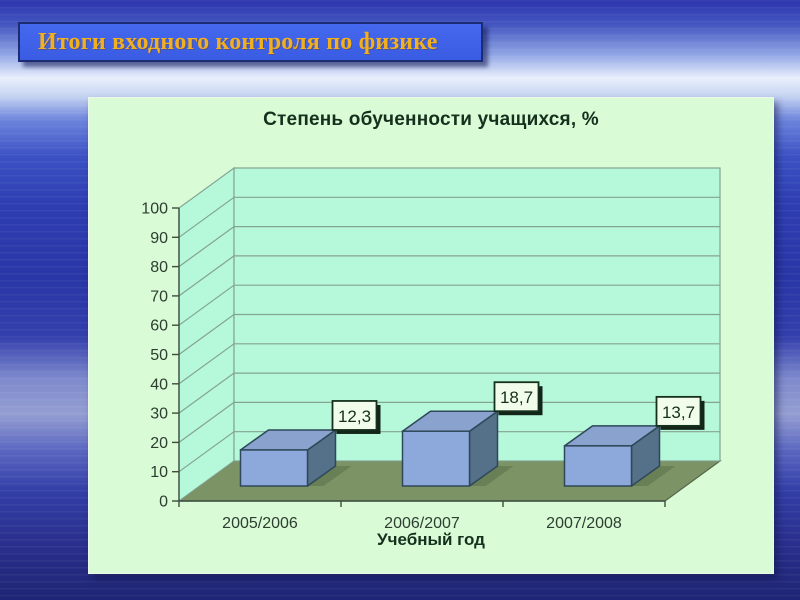  I want to click on slide-title-banner: Итоги входного контроля по физике, so click(250, 42).